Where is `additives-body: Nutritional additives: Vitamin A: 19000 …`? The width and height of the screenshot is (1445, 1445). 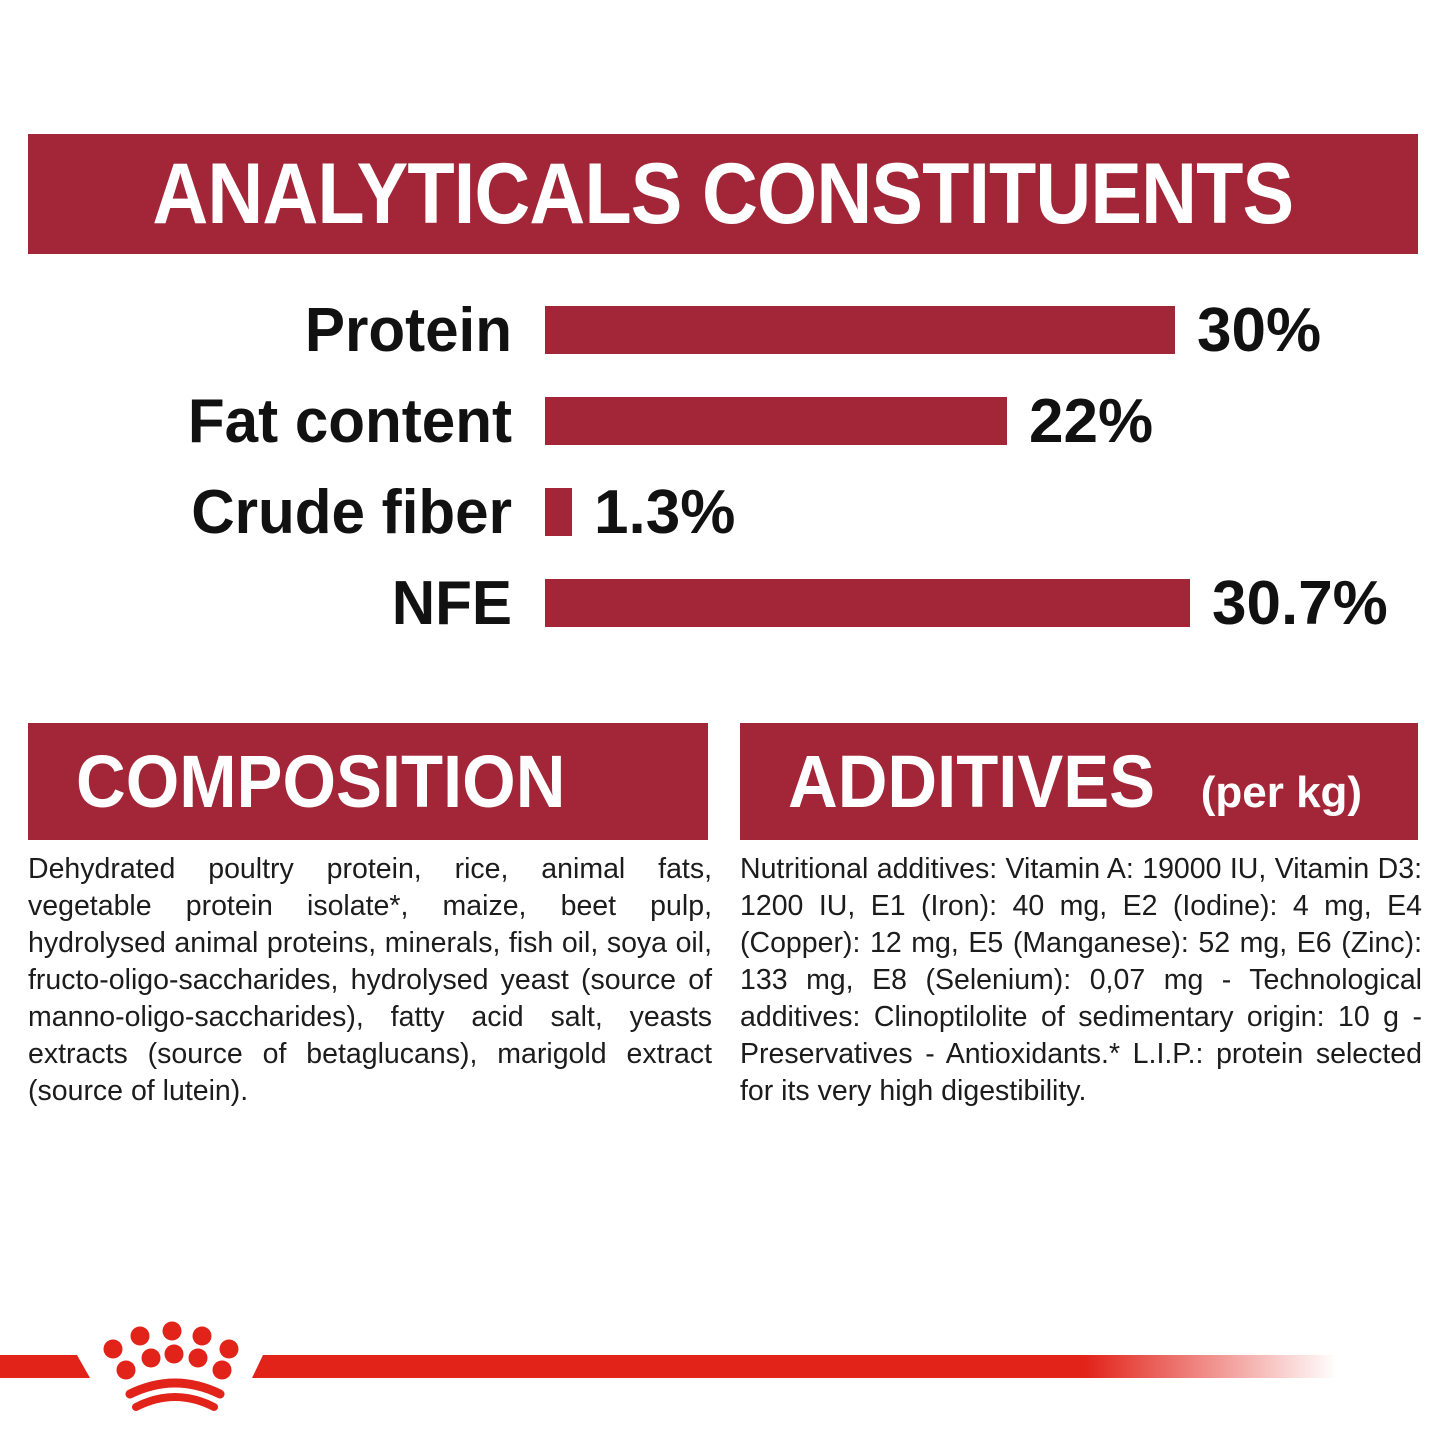 additives-body: Nutritional additives: Vitamin A: 19000 … is located at coordinates (1081, 980).